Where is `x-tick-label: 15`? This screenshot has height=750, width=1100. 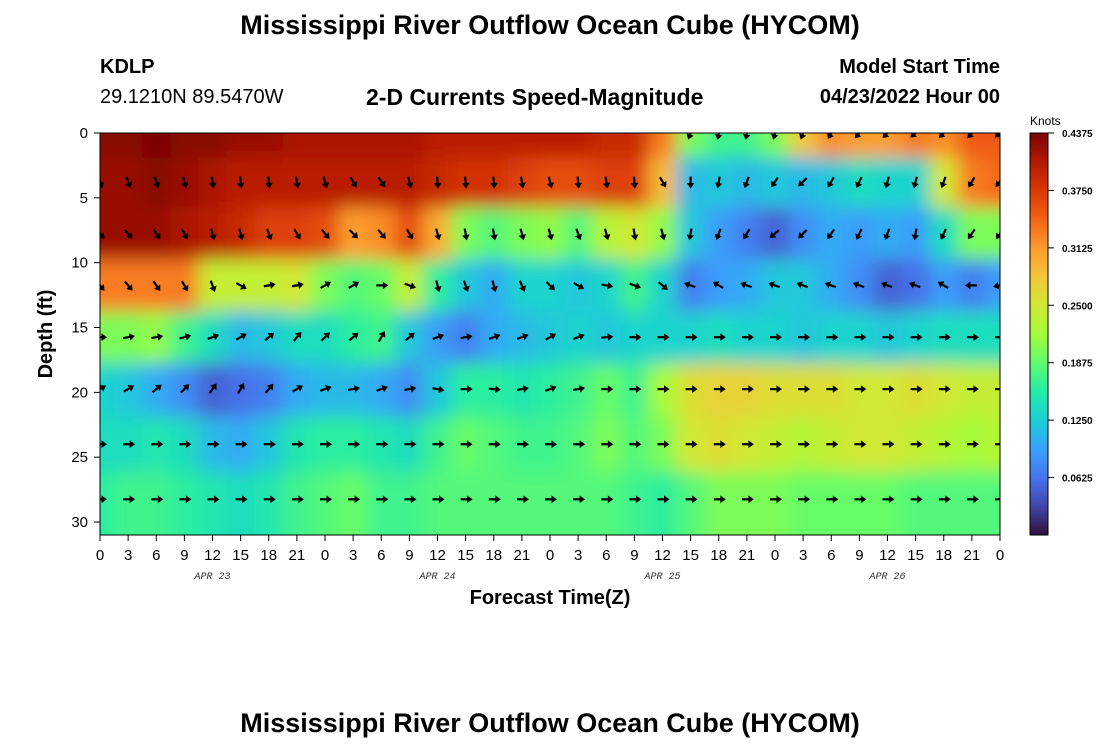 x-tick-label: 15 is located at coordinates (240, 555).